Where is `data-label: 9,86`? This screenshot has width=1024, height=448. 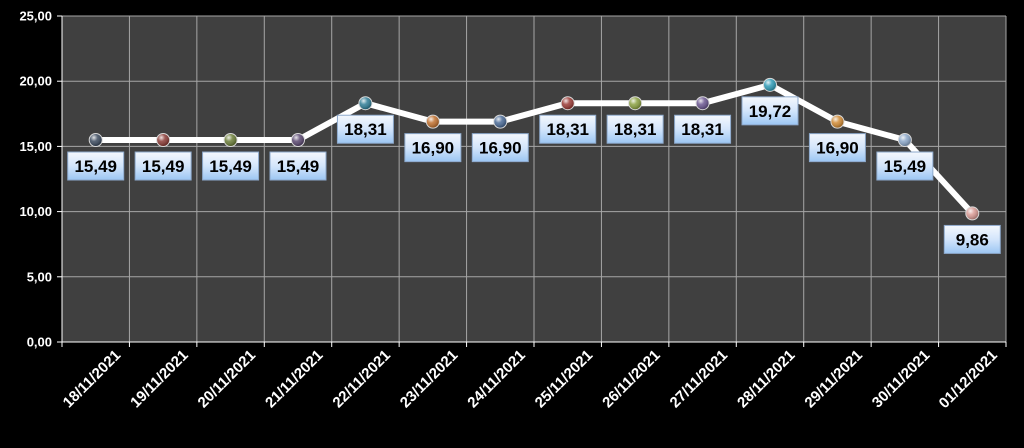 data-label: 9,86 is located at coordinates (972, 239).